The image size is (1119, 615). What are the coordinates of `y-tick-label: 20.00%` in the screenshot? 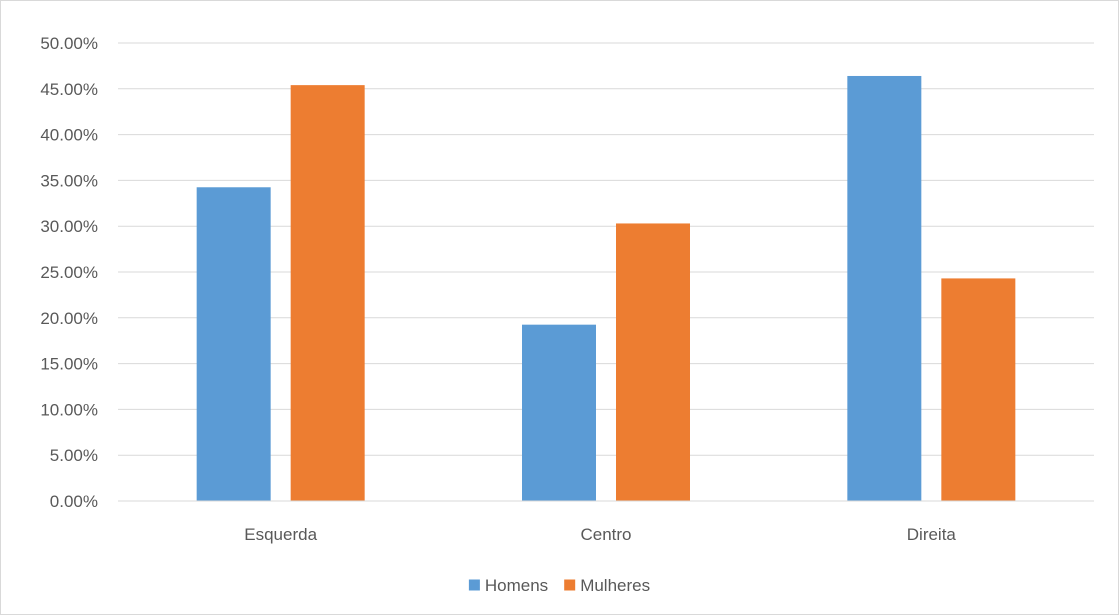 It's located at (69, 318).